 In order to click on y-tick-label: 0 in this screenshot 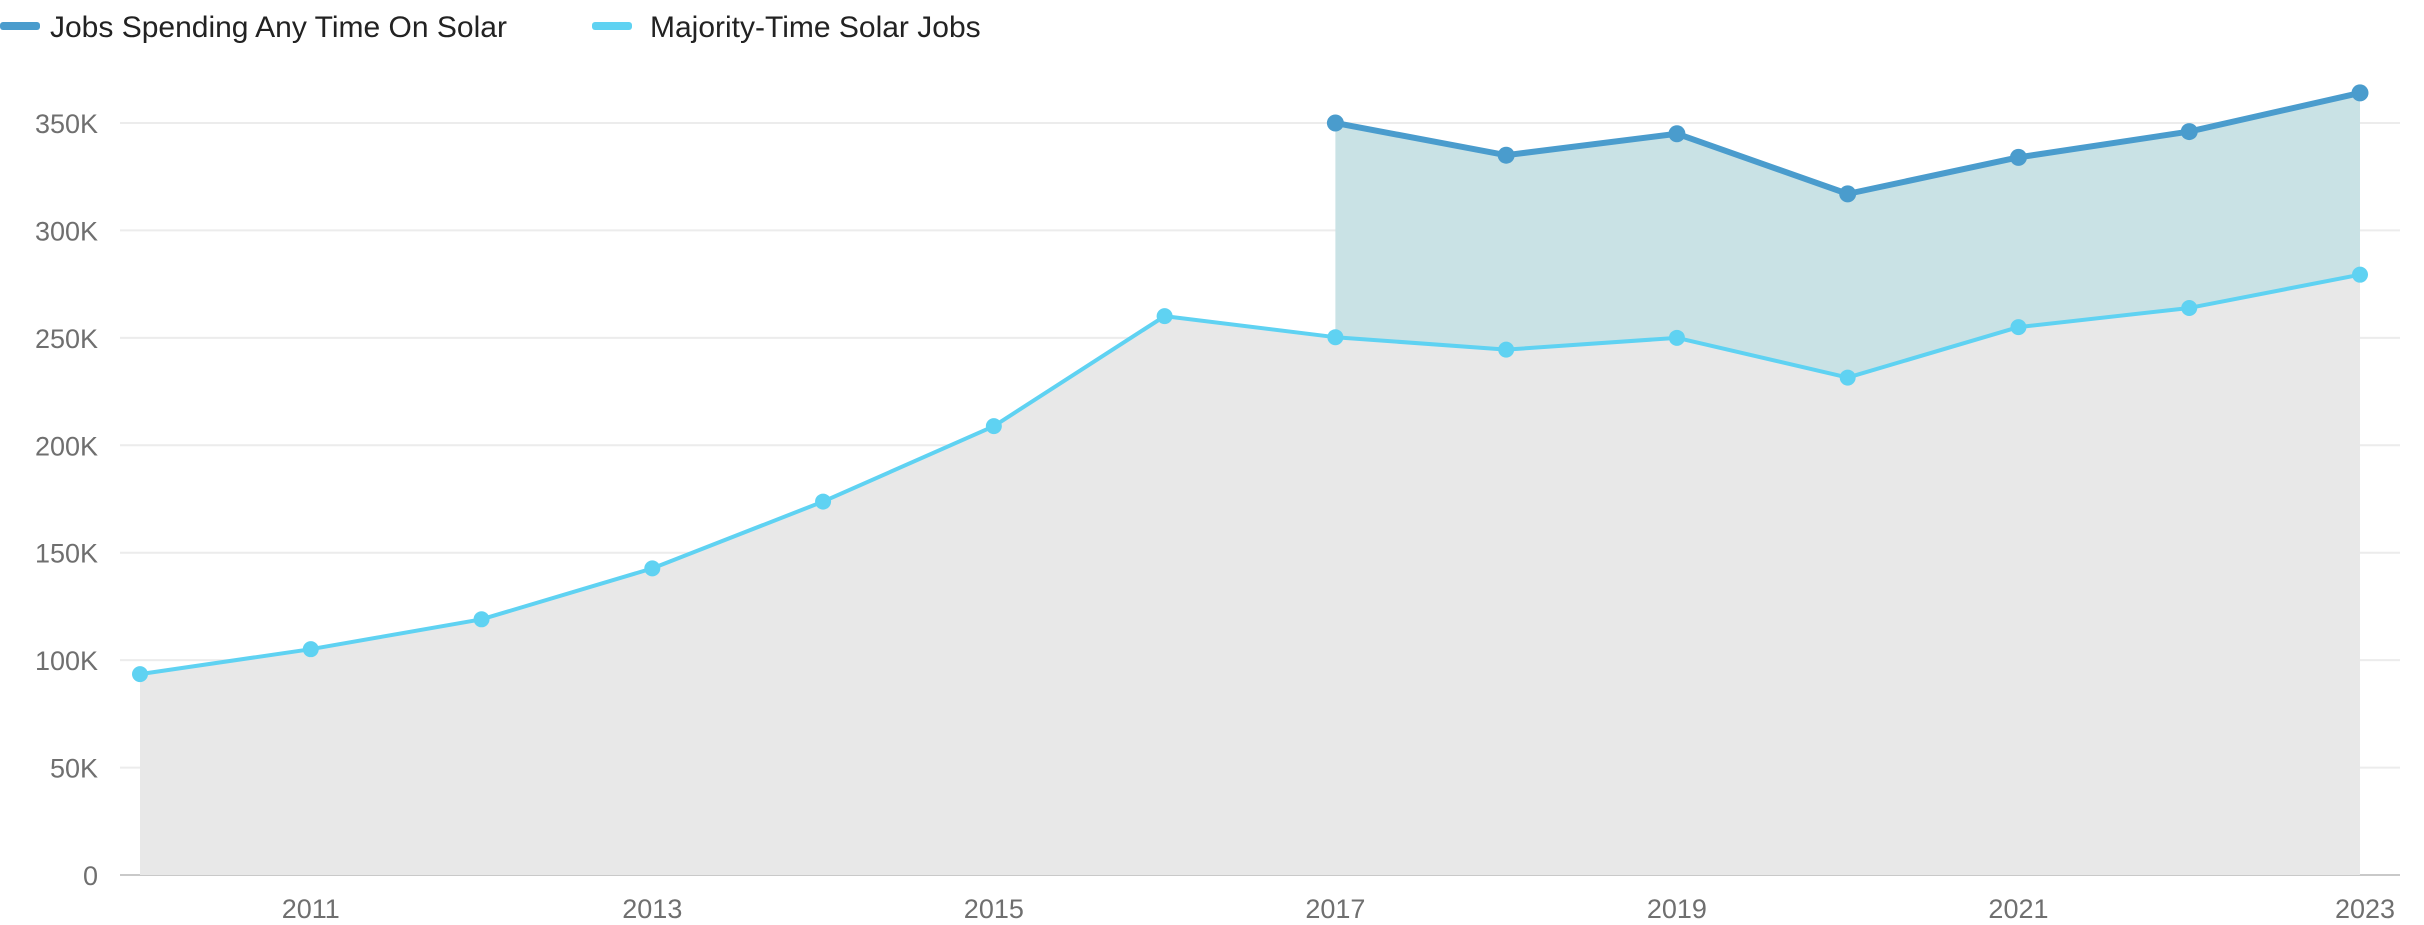, I will do `click(90, 876)`.